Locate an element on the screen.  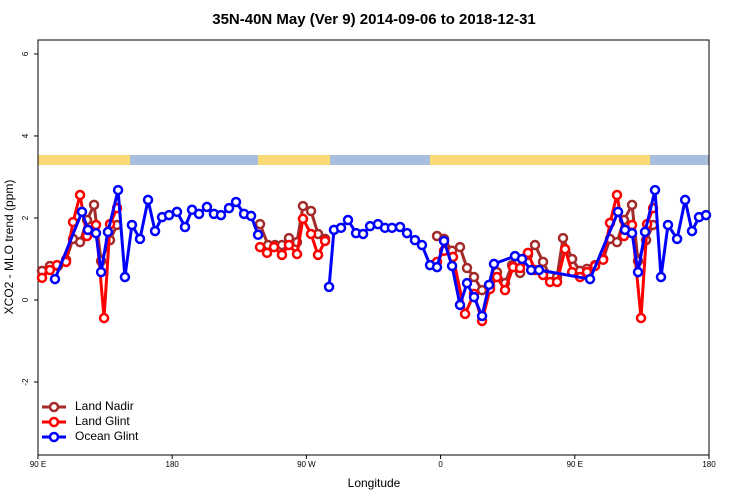
y-tick-label: 2 is located at coordinates (25, 217).